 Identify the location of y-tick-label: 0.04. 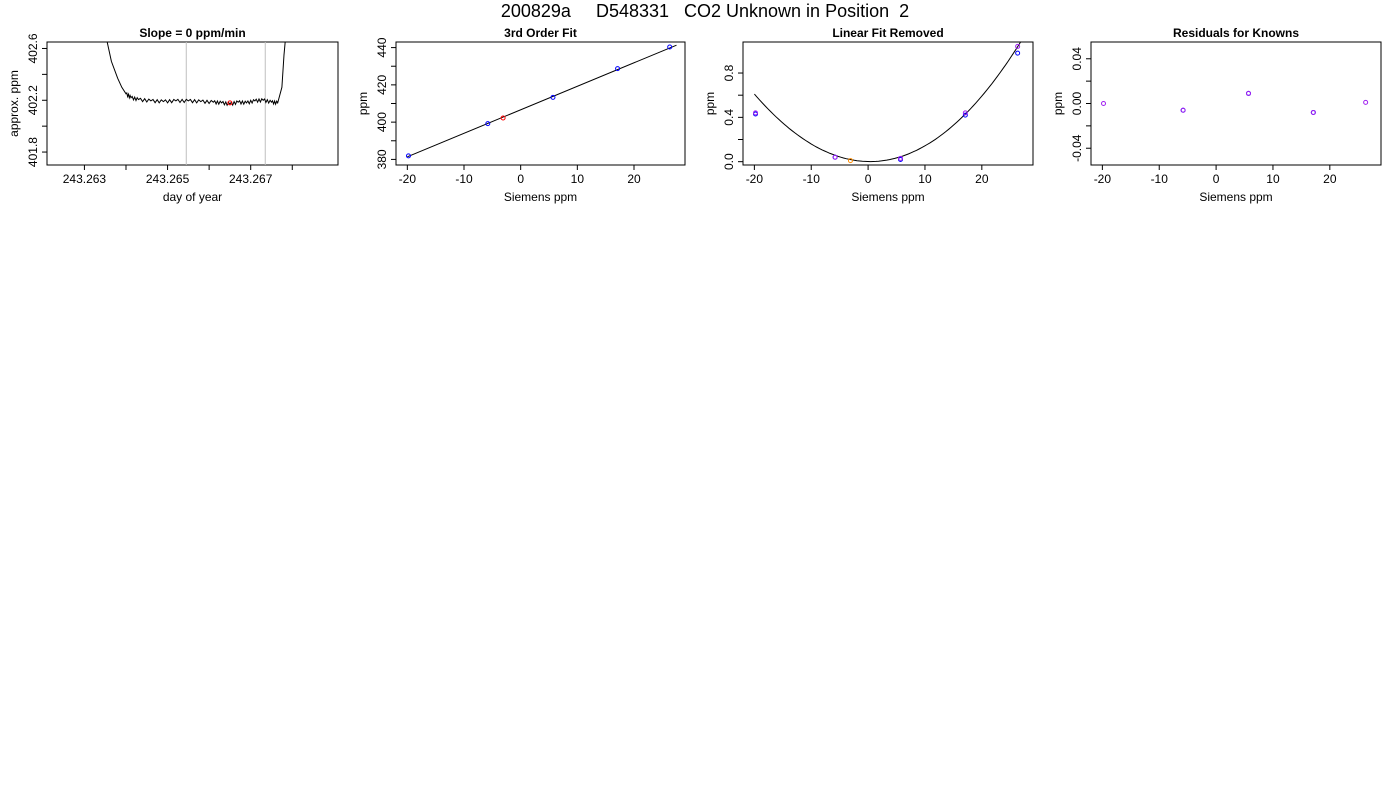
(1077, 59).